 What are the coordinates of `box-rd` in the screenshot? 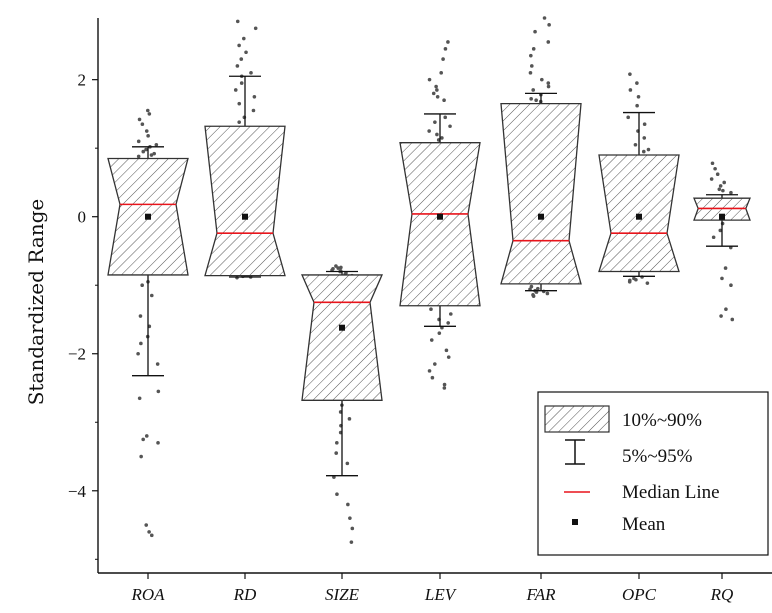 It's located at (245, 176).